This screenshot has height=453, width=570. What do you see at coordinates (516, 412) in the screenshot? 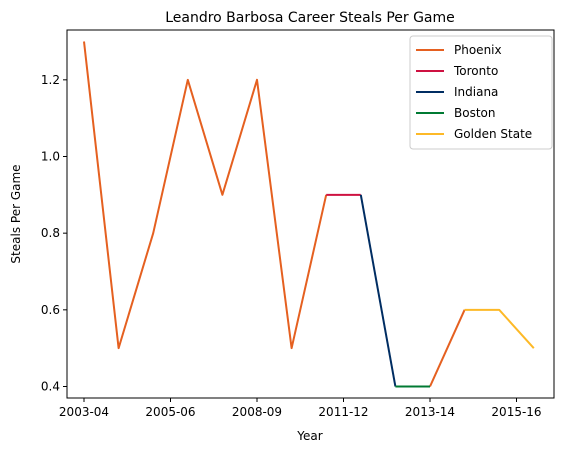
I see `x-tick-label: 2015-16` at bounding box center [516, 412].